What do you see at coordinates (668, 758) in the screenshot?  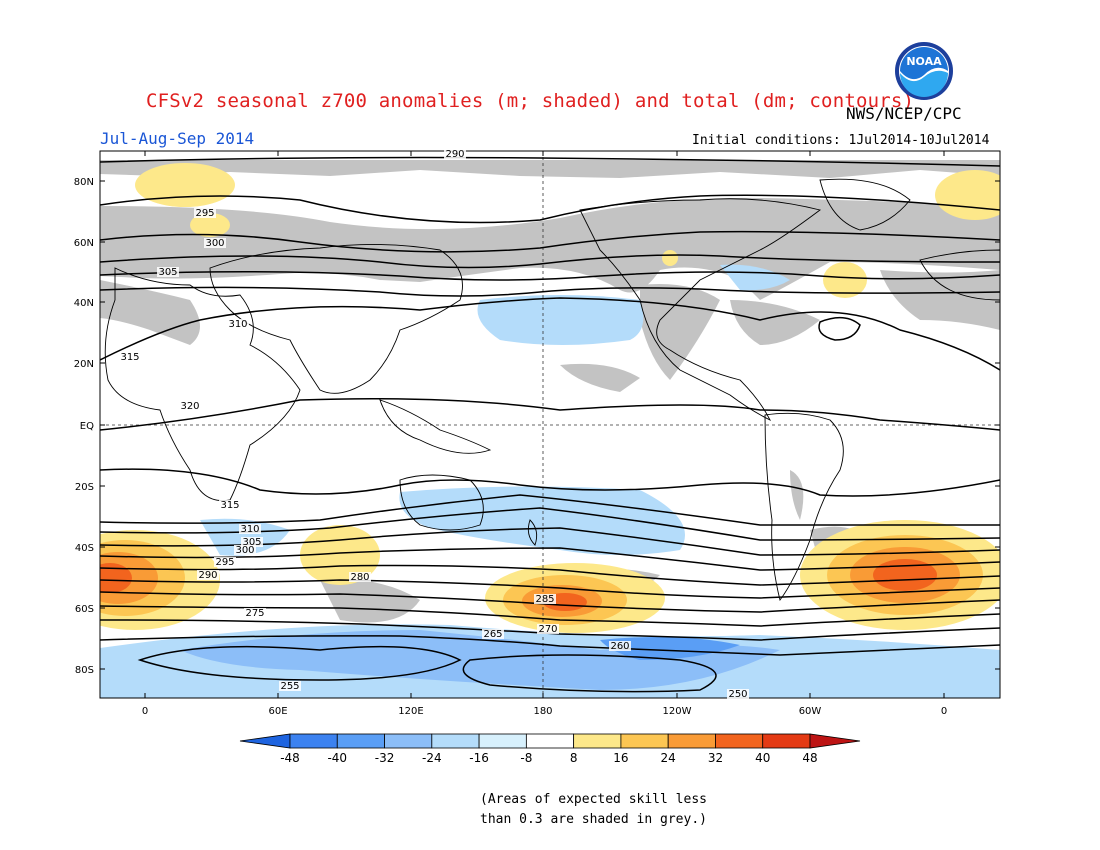 I see `colorbar-label: 24` at bounding box center [668, 758].